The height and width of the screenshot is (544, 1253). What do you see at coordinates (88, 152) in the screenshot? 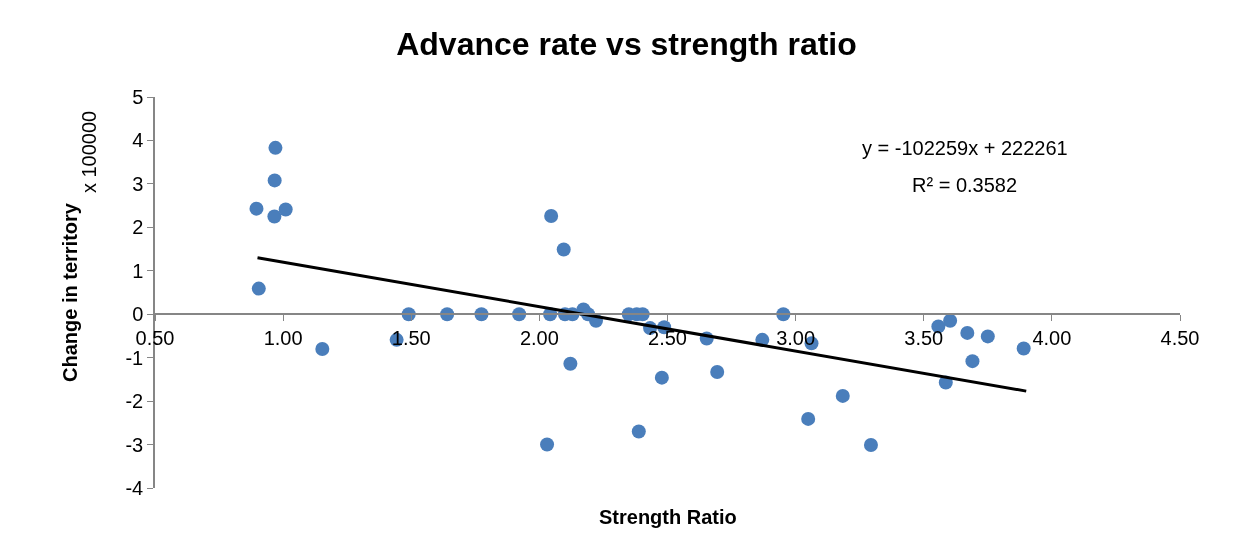
I see `text: x 100000` at bounding box center [88, 152].